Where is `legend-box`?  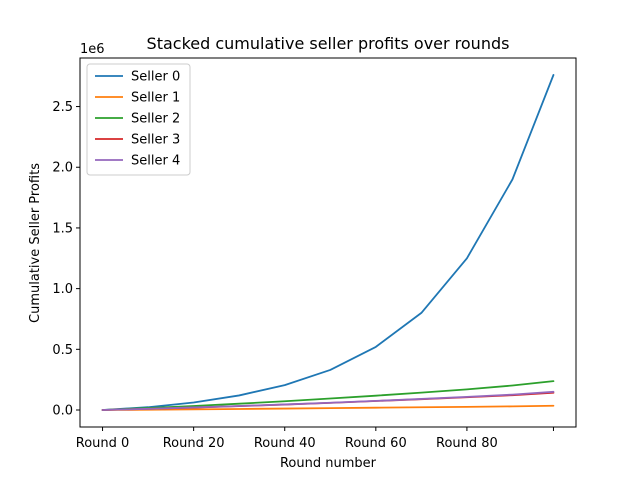 legend-box is located at coordinates (138, 119).